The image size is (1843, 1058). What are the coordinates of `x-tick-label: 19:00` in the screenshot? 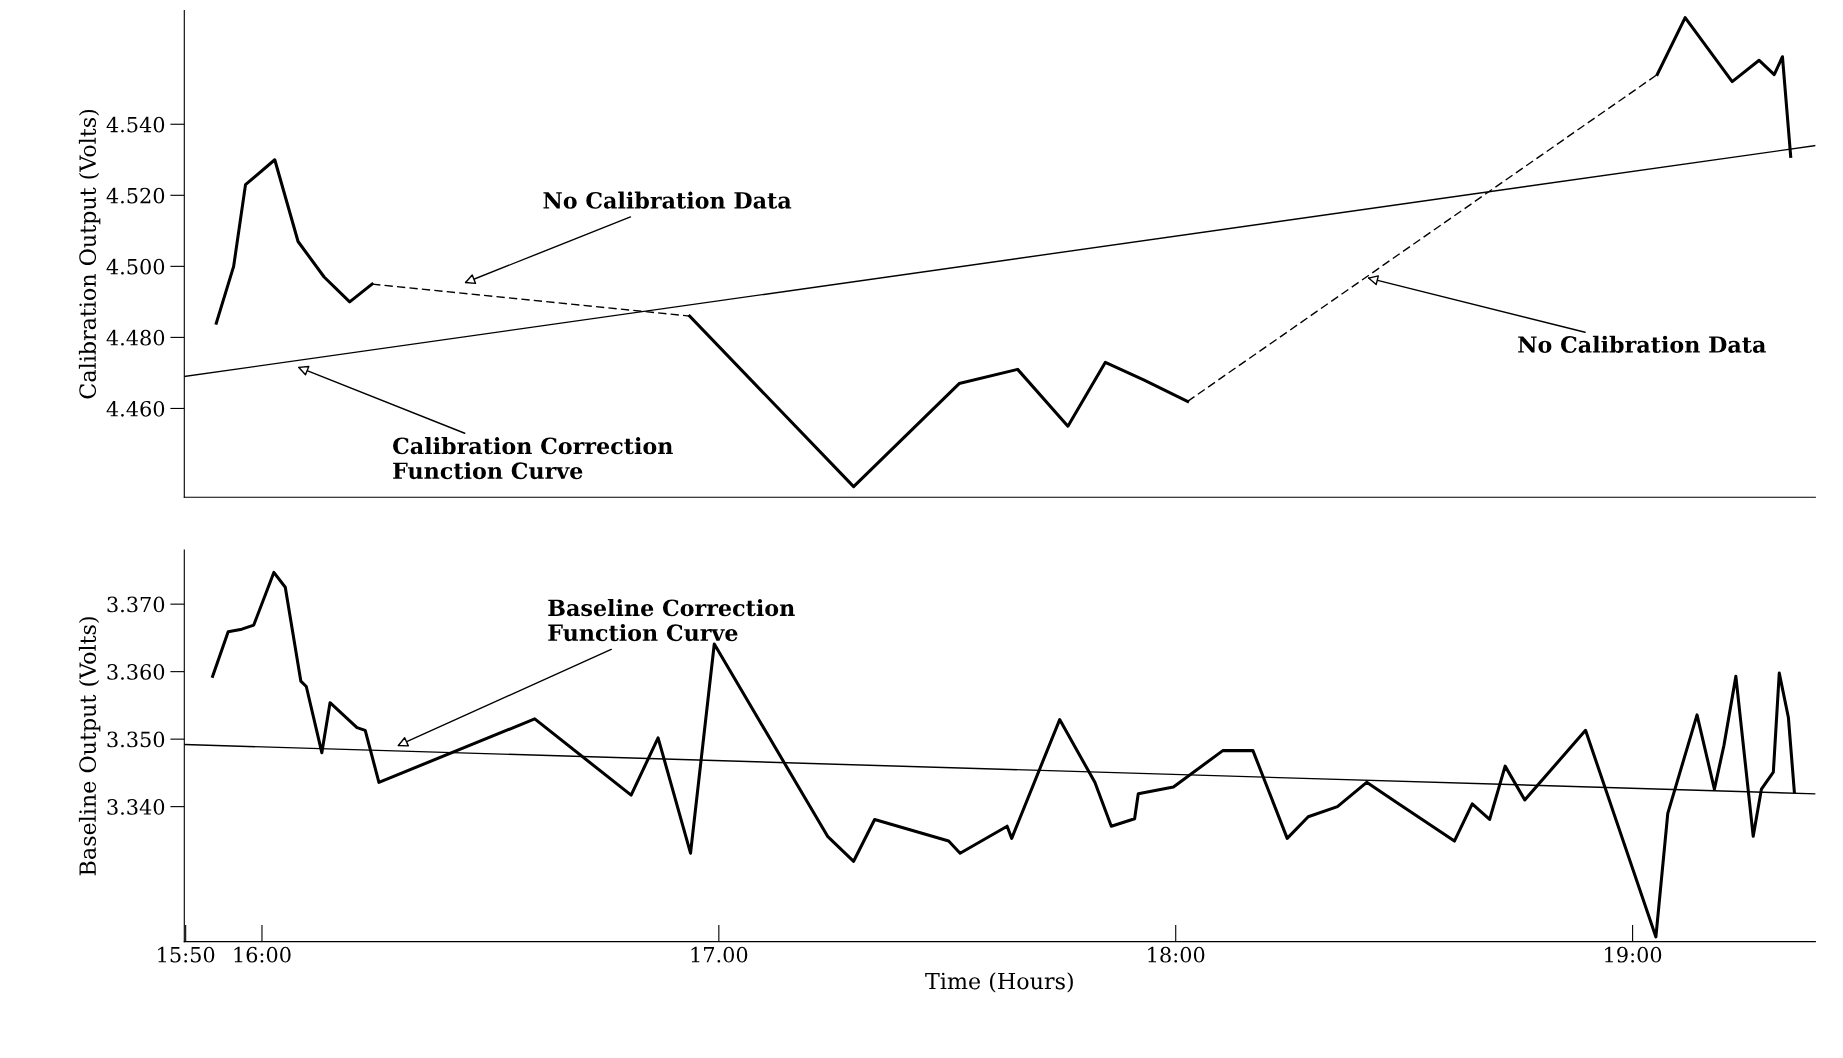 It's located at (1633, 954).